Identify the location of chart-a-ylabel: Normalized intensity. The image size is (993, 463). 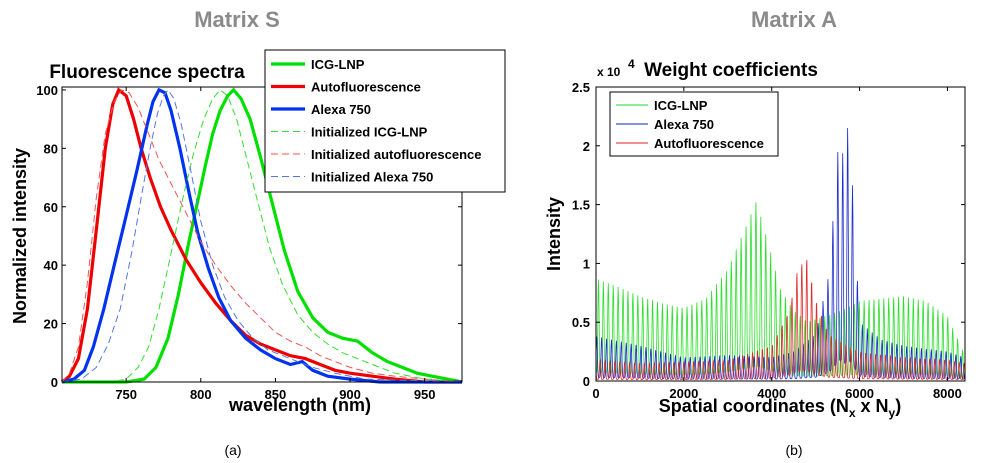
(20, 236).